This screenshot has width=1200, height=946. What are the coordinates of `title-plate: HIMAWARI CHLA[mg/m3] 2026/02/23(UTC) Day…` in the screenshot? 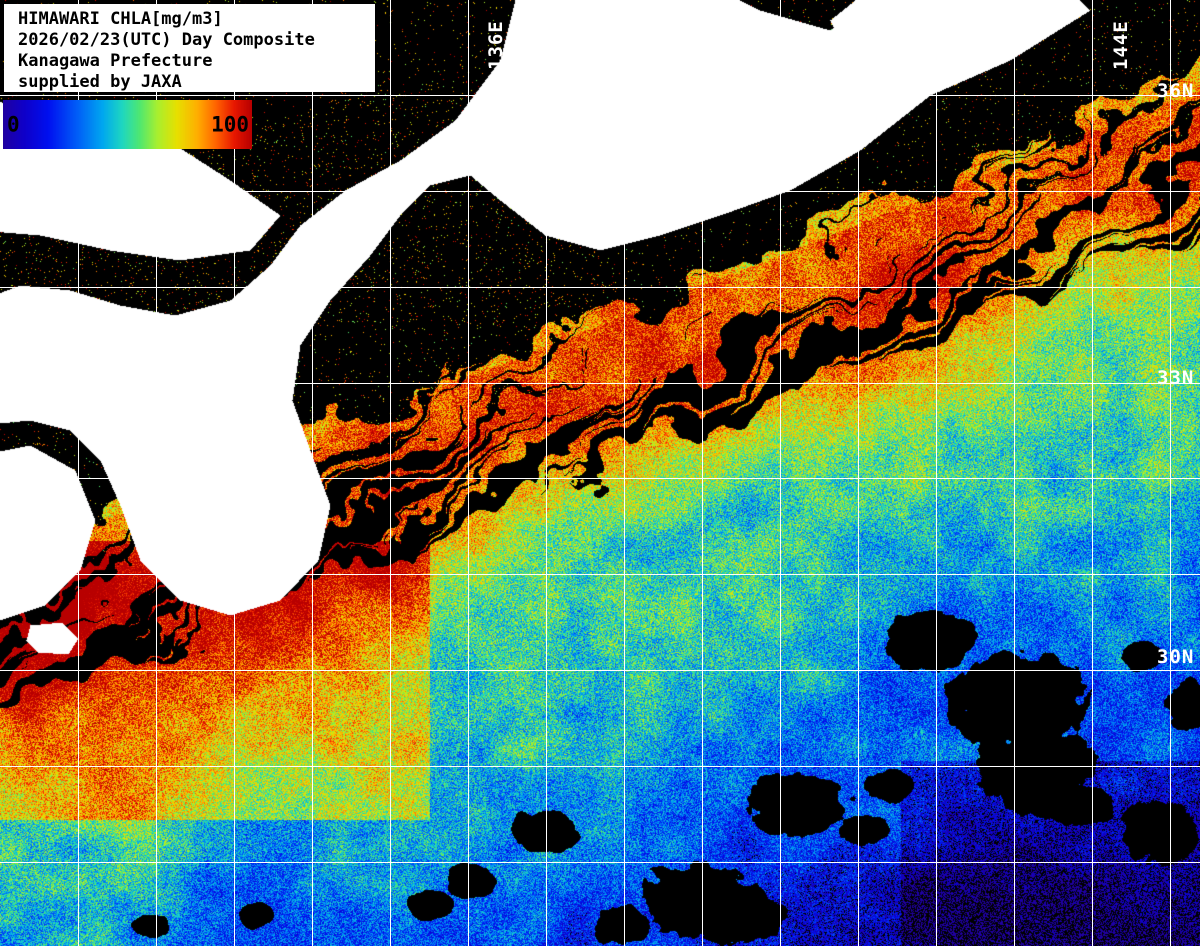 It's located at (189, 48).